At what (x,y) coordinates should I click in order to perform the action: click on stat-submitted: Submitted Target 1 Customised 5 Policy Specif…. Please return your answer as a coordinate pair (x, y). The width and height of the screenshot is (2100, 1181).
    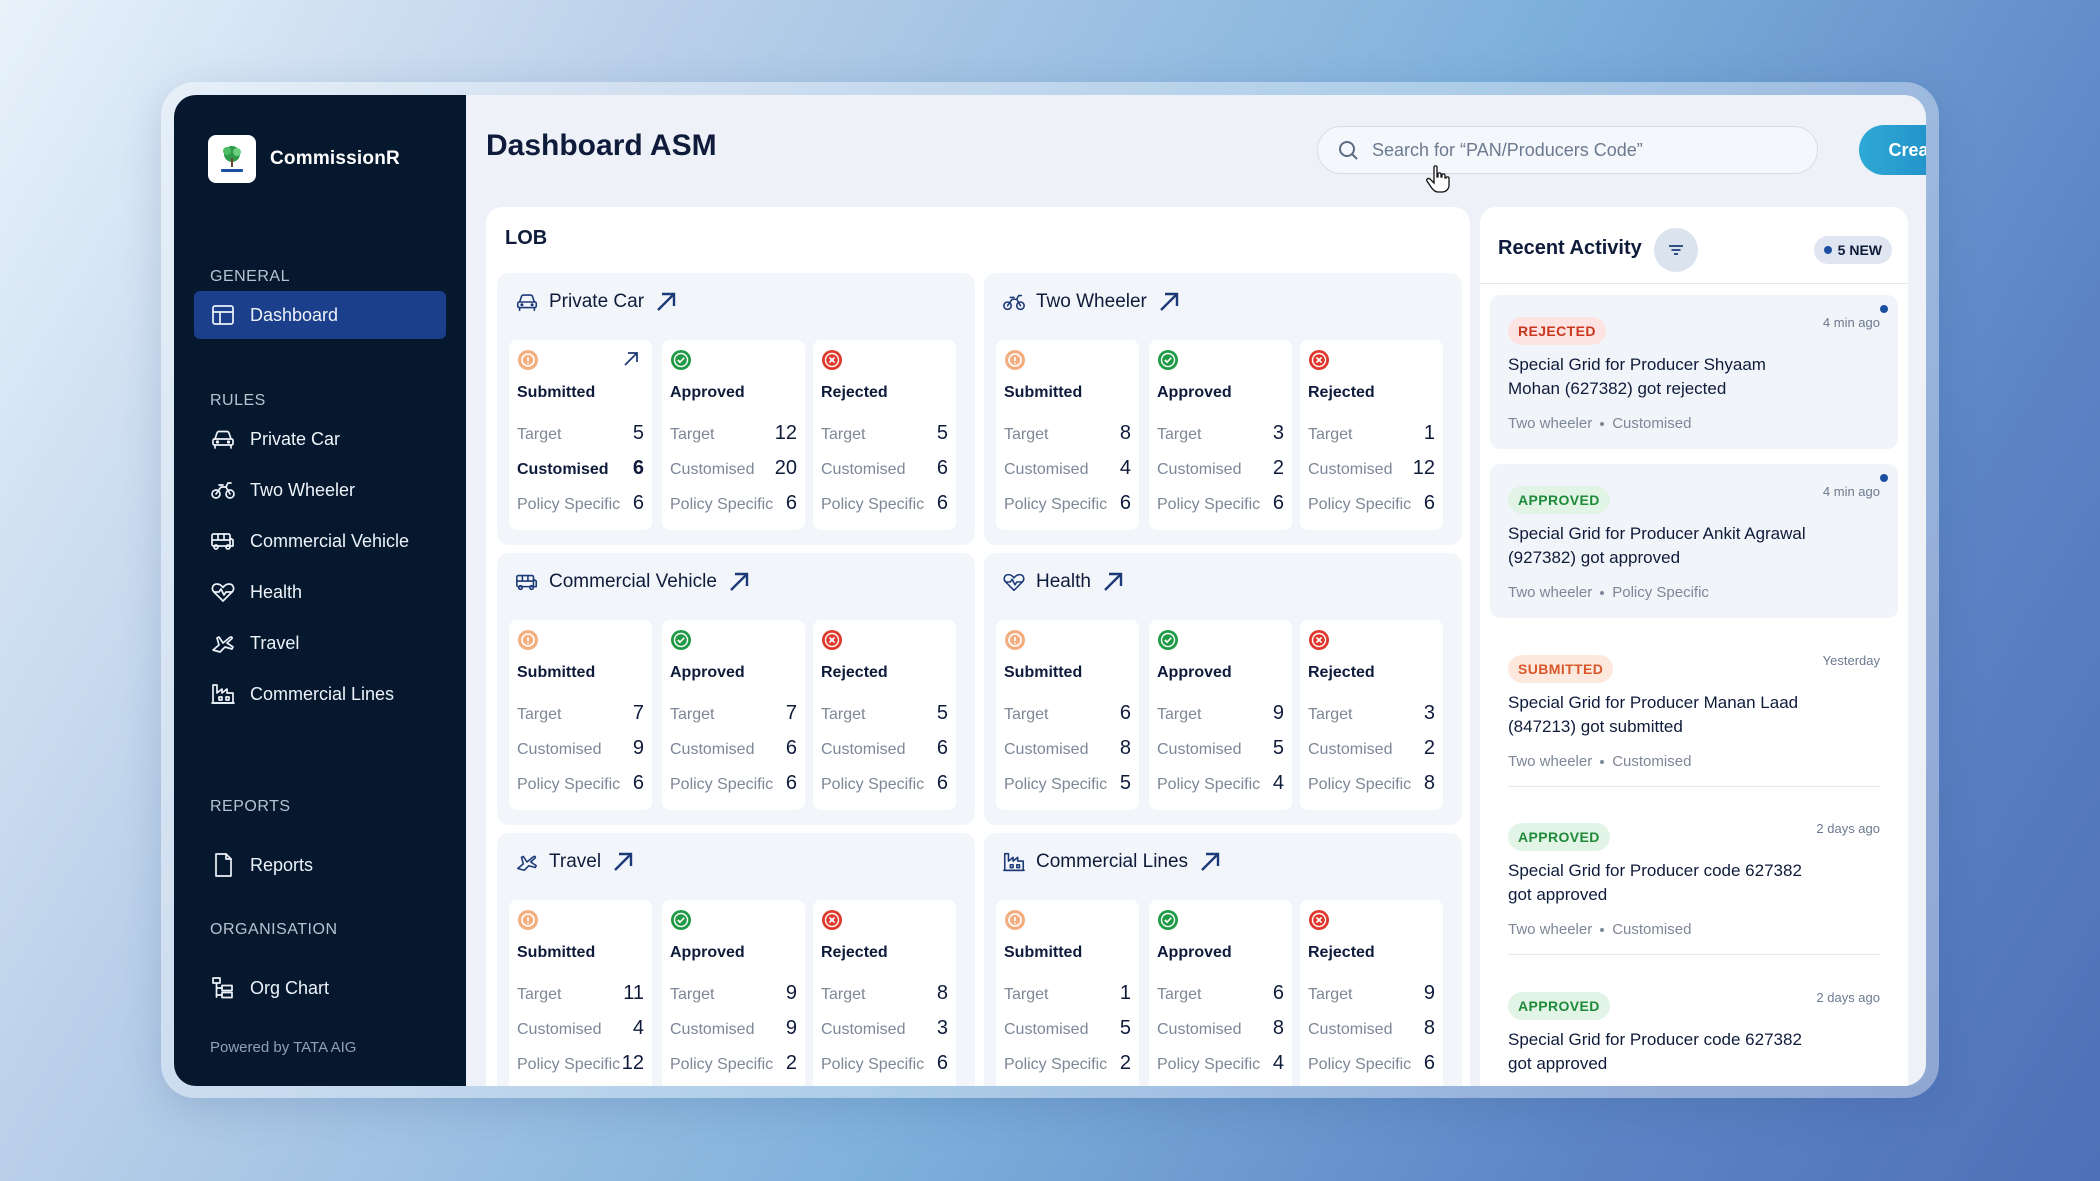
    Looking at the image, I should click on (1067, 993).